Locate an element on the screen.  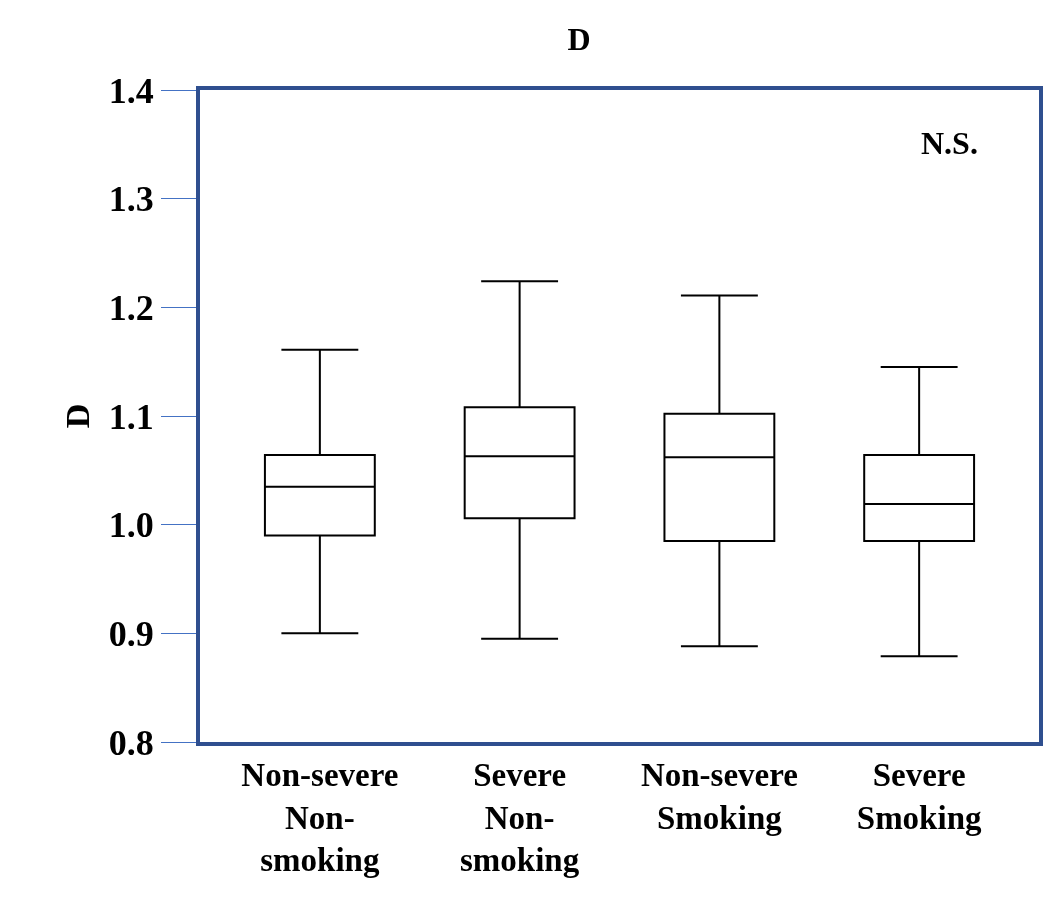
x-tick-label: Non-severe Non- smoking is located at coordinates (320, 817).